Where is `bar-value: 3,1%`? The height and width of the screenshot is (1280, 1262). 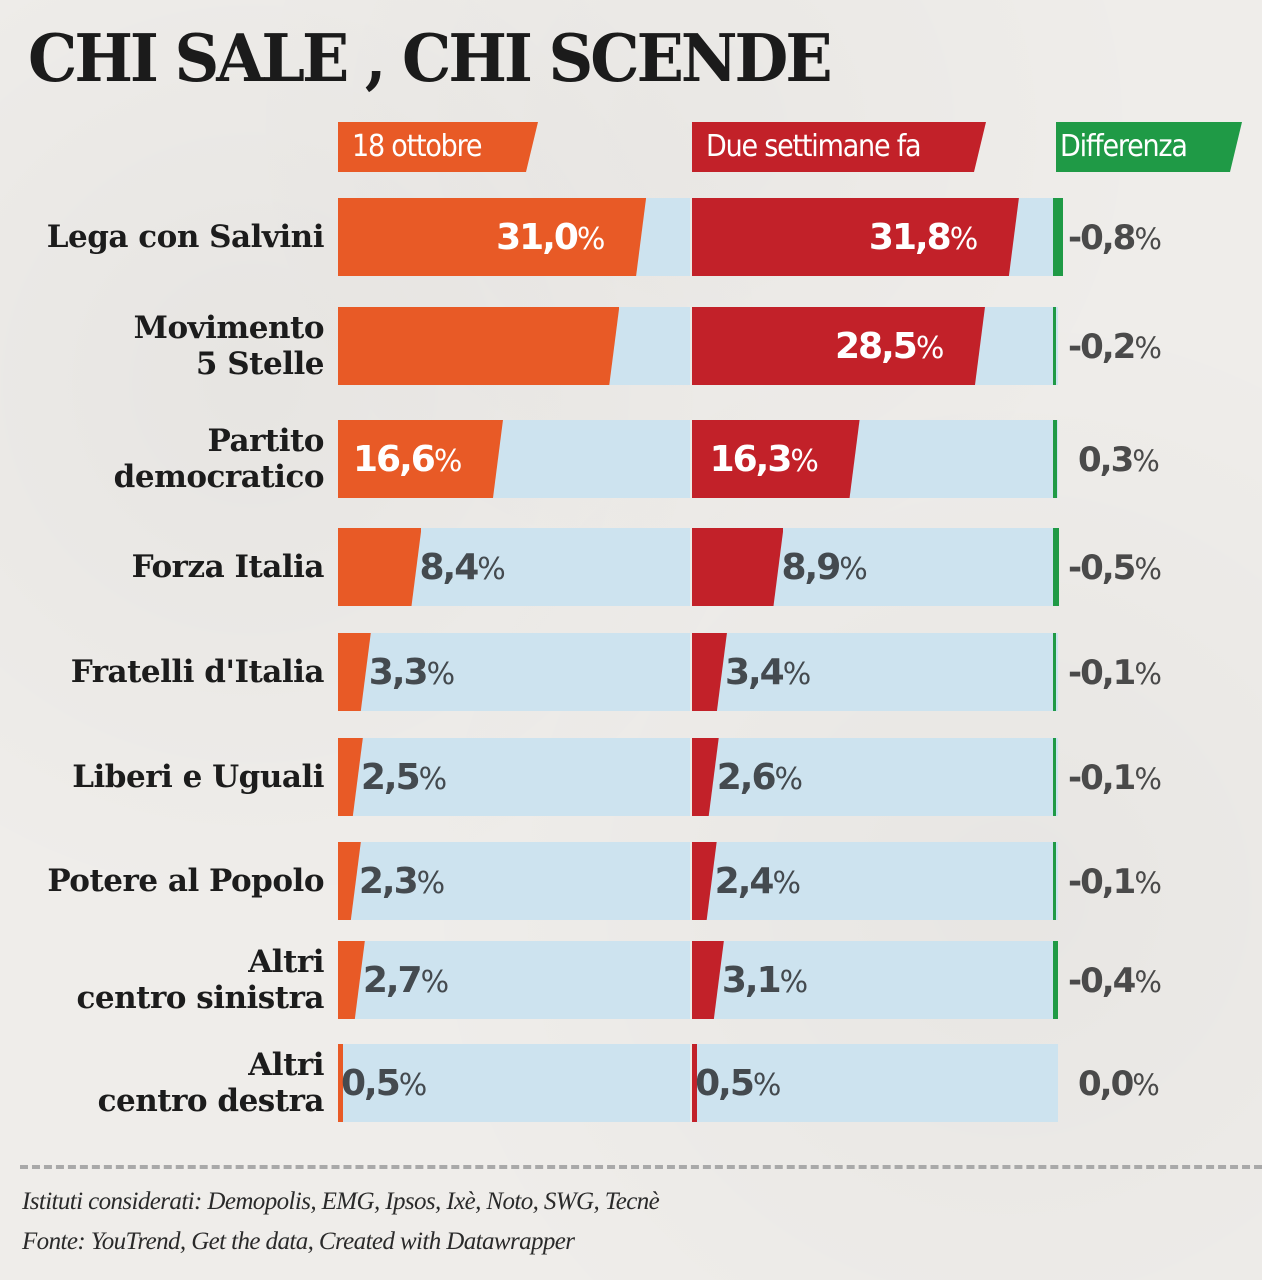
bar-value: 3,1% is located at coordinates (764, 980).